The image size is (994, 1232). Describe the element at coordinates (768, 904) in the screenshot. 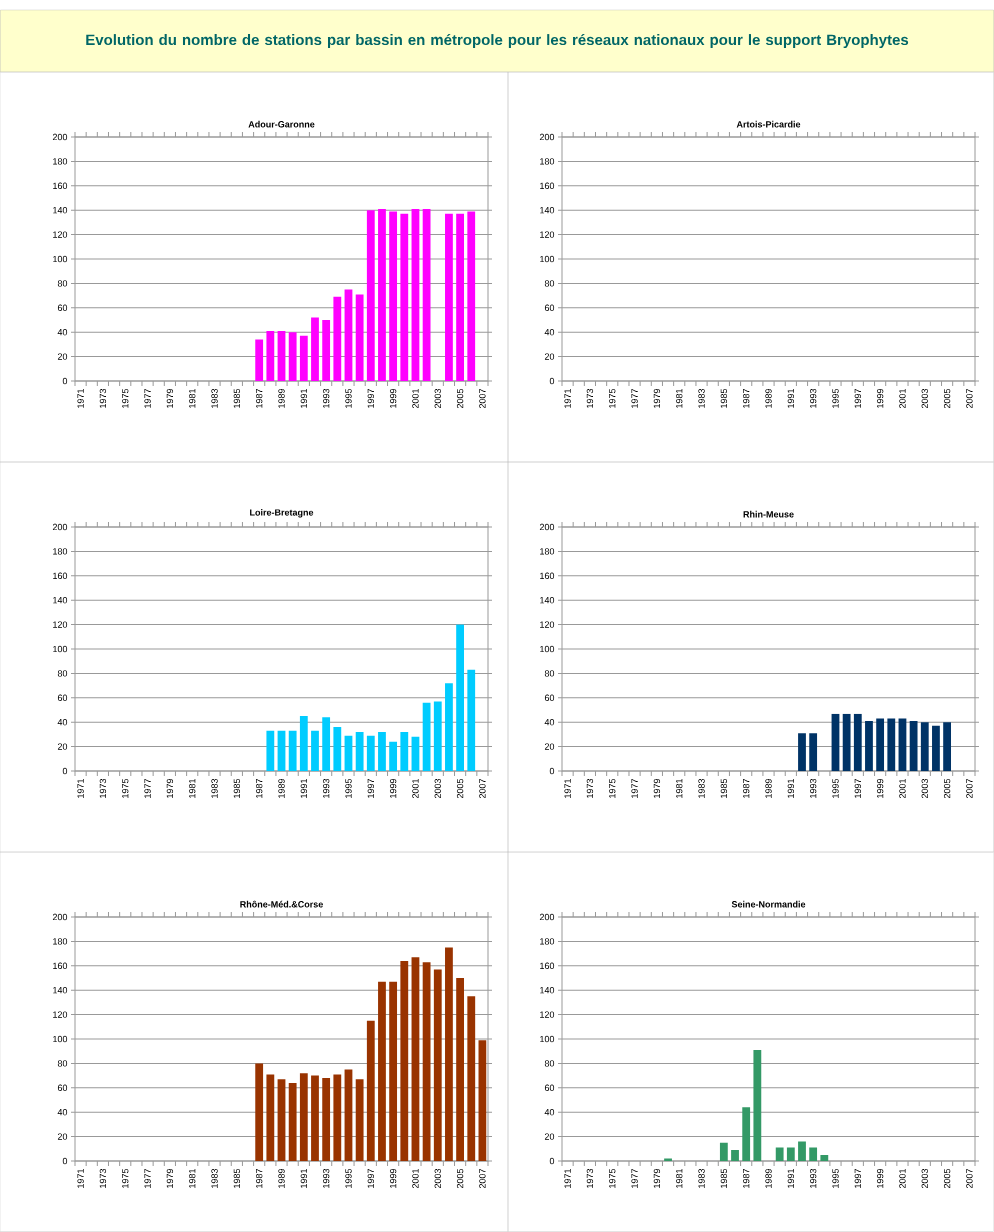

I see `chart-title: Seine-Normandie` at that location.